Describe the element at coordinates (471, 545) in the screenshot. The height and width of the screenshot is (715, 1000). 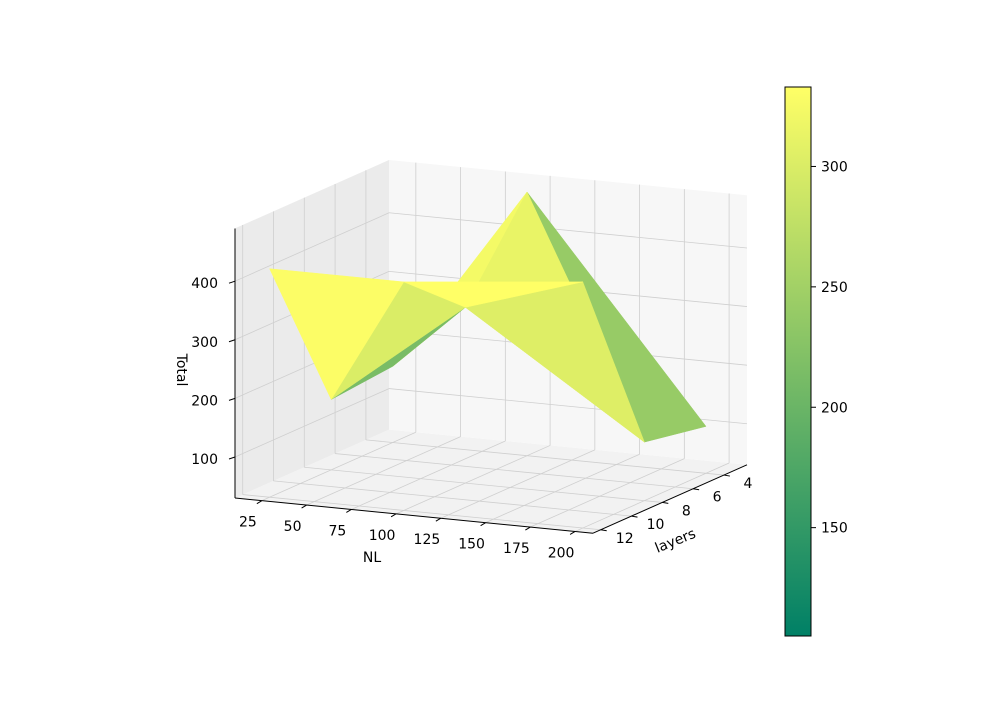
I see `x-tick-label: 150` at that location.